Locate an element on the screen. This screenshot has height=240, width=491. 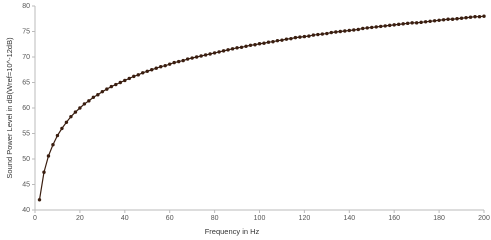
y-tick-label: 45 is located at coordinates (26, 184).